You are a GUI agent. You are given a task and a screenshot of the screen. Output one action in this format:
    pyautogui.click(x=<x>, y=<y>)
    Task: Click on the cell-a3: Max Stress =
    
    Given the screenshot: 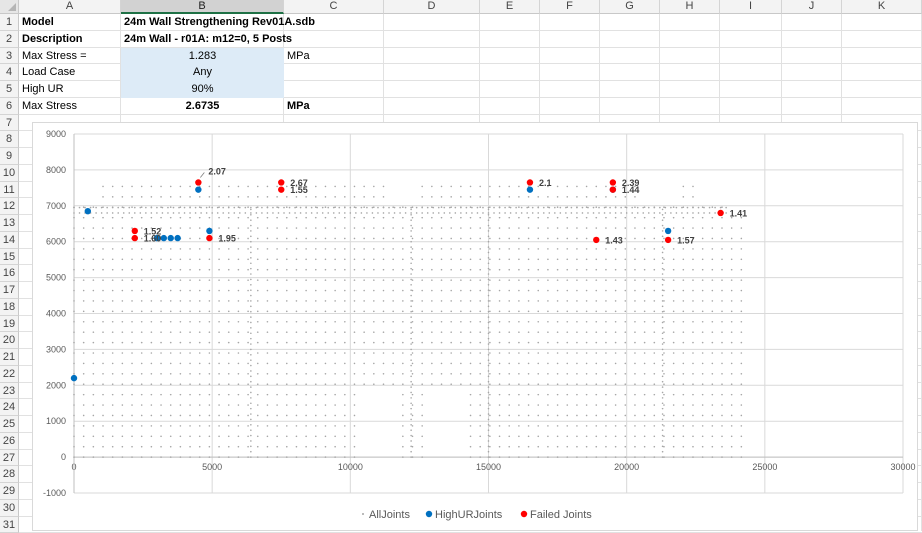 What is the action you would take?
    pyautogui.click(x=70, y=56)
    